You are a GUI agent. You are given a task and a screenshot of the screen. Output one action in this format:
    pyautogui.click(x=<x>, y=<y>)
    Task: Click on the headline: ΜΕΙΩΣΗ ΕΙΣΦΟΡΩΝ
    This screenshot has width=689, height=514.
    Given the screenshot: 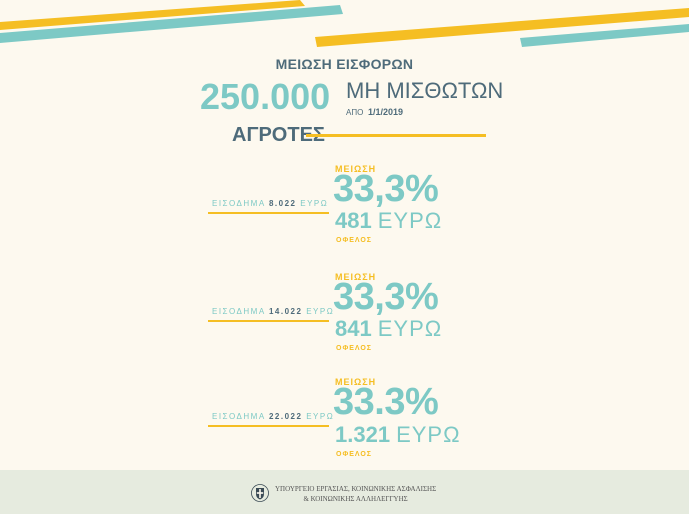 What is the action you would take?
    pyautogui.click(x=344, y=64)
    